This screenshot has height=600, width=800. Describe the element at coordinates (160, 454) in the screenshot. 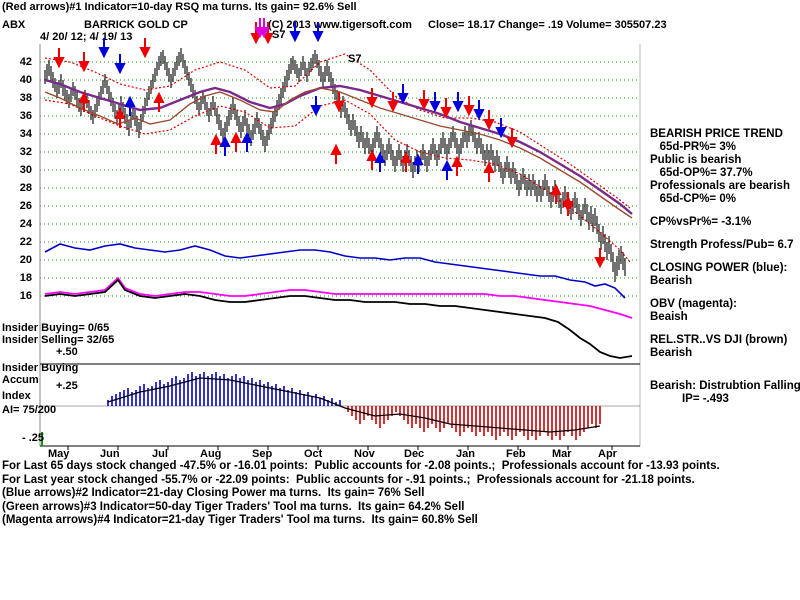

I see `x-tick-jul: Jul` at that location.